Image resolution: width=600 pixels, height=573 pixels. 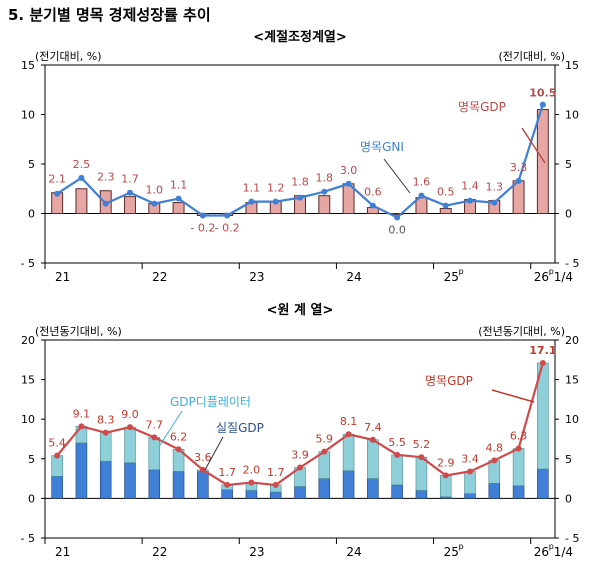 What do you see at coordinates (482, 107) in the screenshot?
I see `gdp-series-label: 명목GDP` at bounding box center [482, 107].